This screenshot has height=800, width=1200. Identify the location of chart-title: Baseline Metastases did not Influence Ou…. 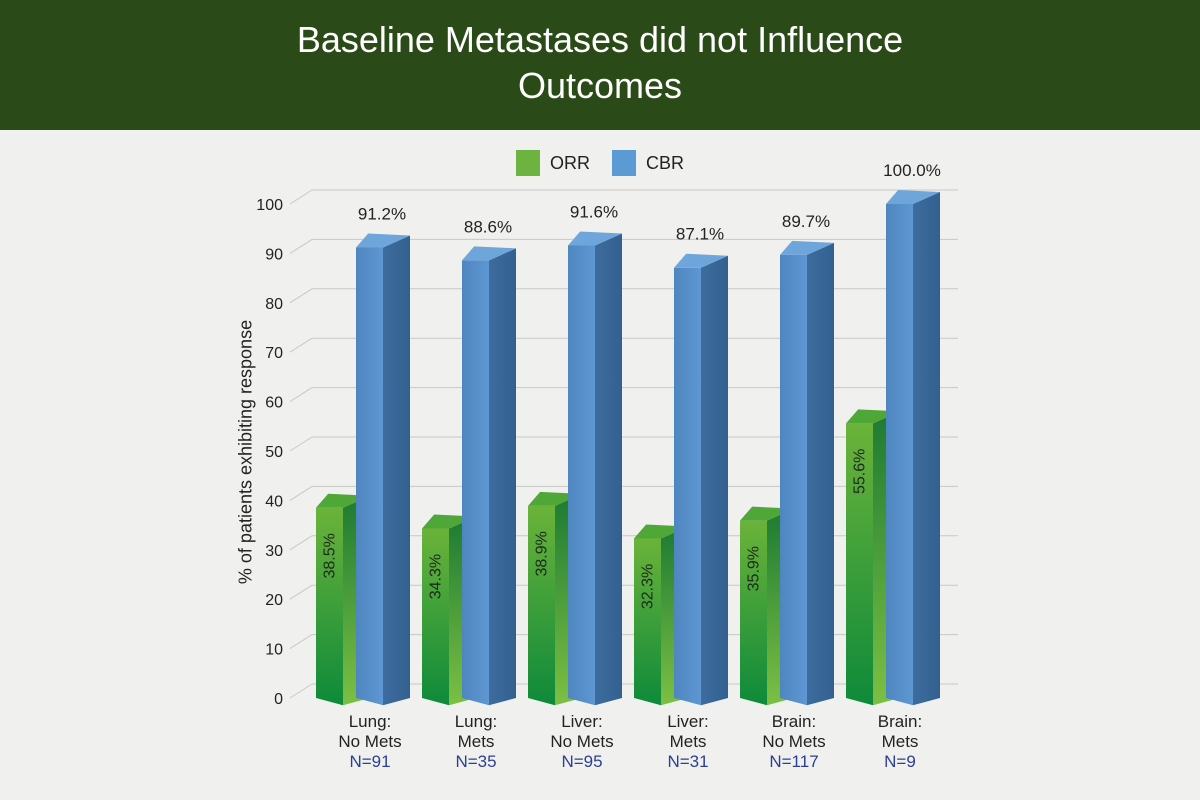
(600, 62).